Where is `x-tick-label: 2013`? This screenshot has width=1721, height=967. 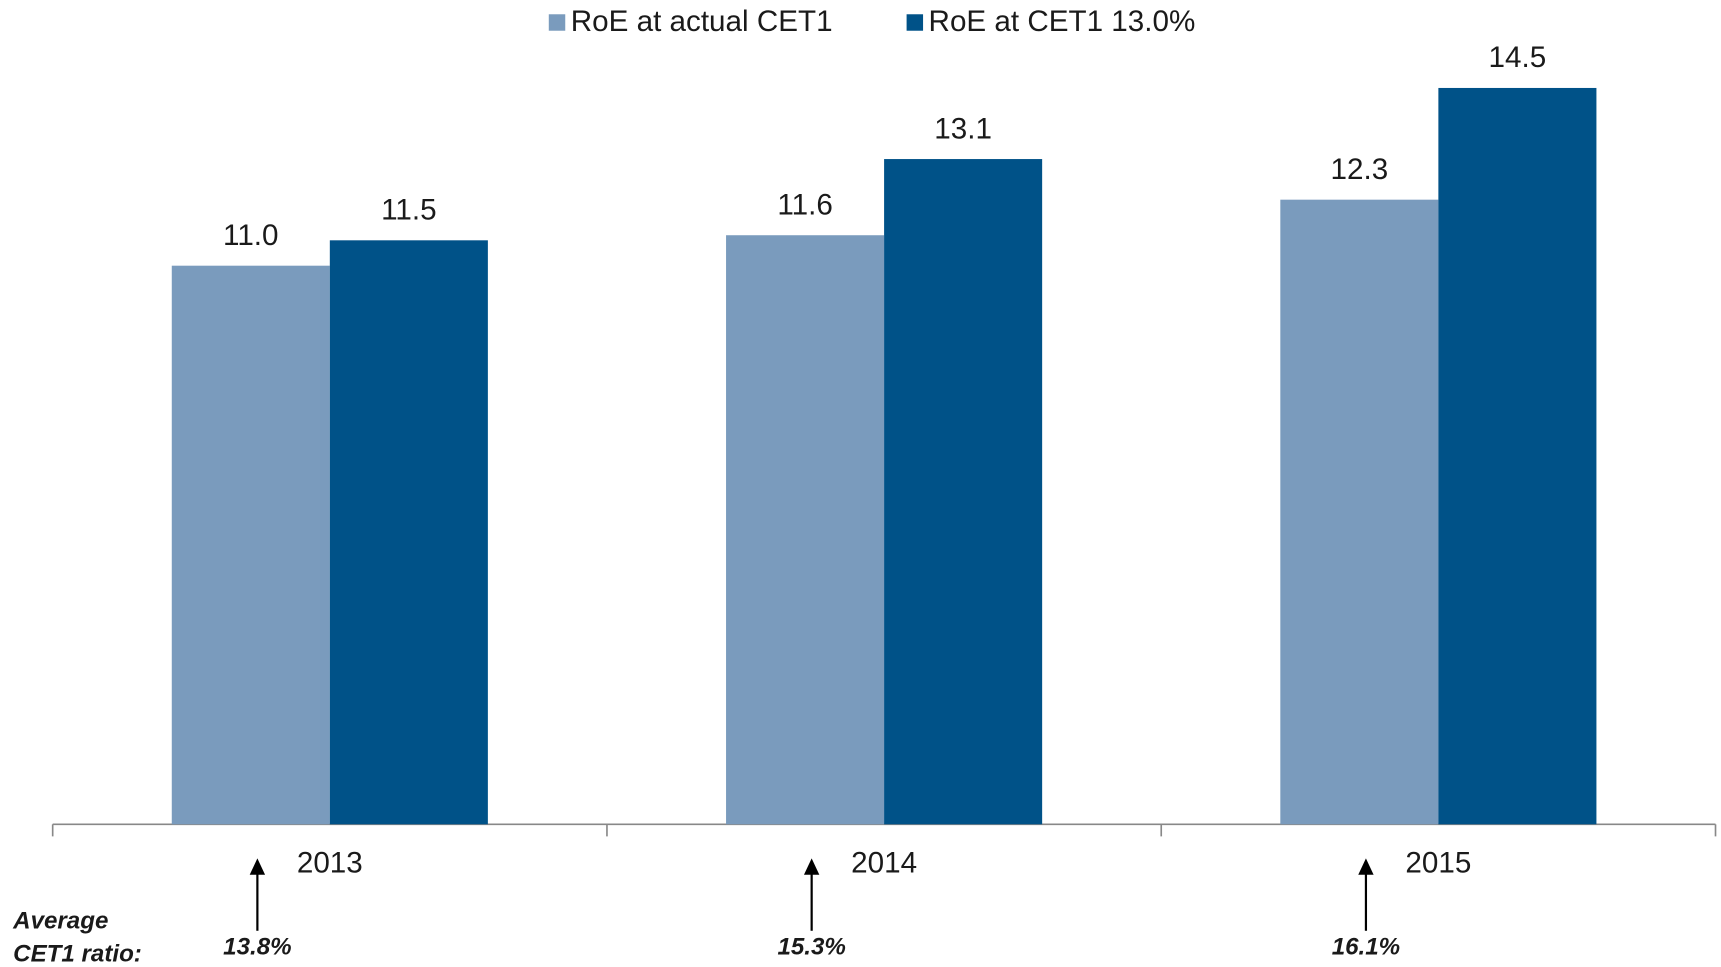
x-tick-label: 2013 is located at coordinates (330, 863).